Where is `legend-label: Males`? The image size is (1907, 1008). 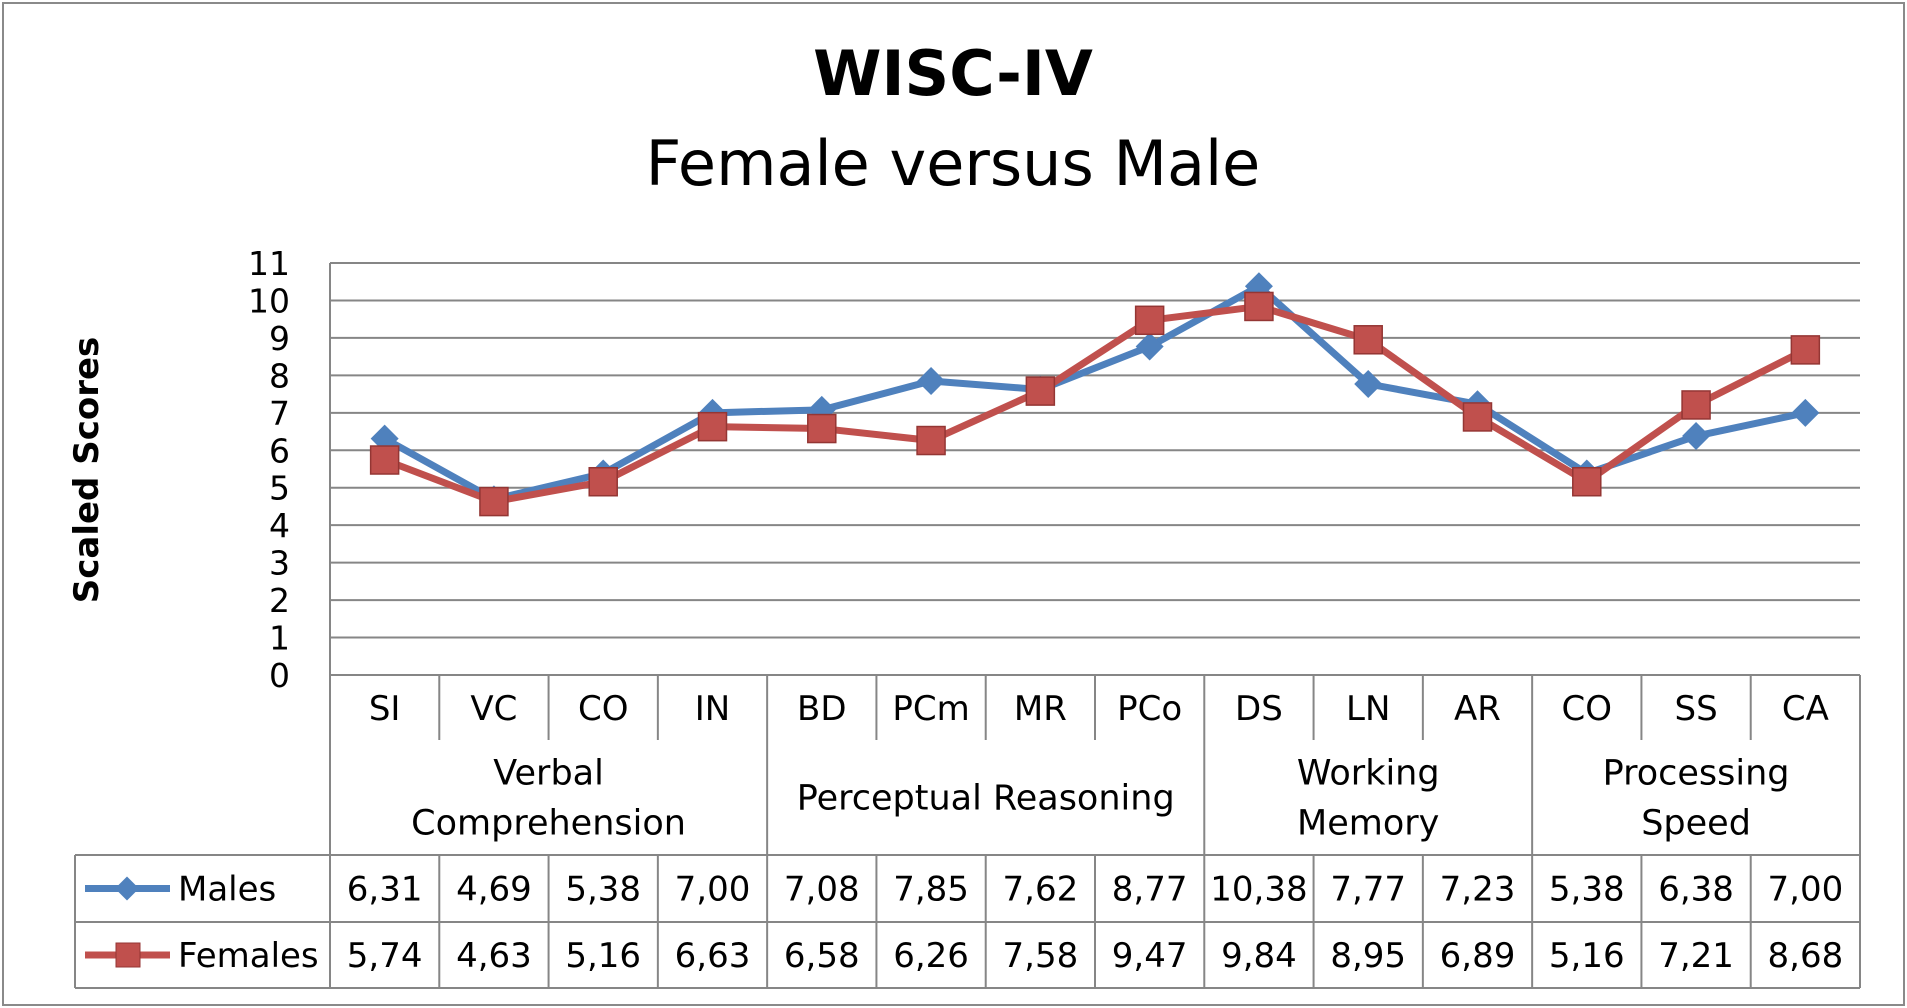 legend-label: Males is located at coordinates (227, 890).